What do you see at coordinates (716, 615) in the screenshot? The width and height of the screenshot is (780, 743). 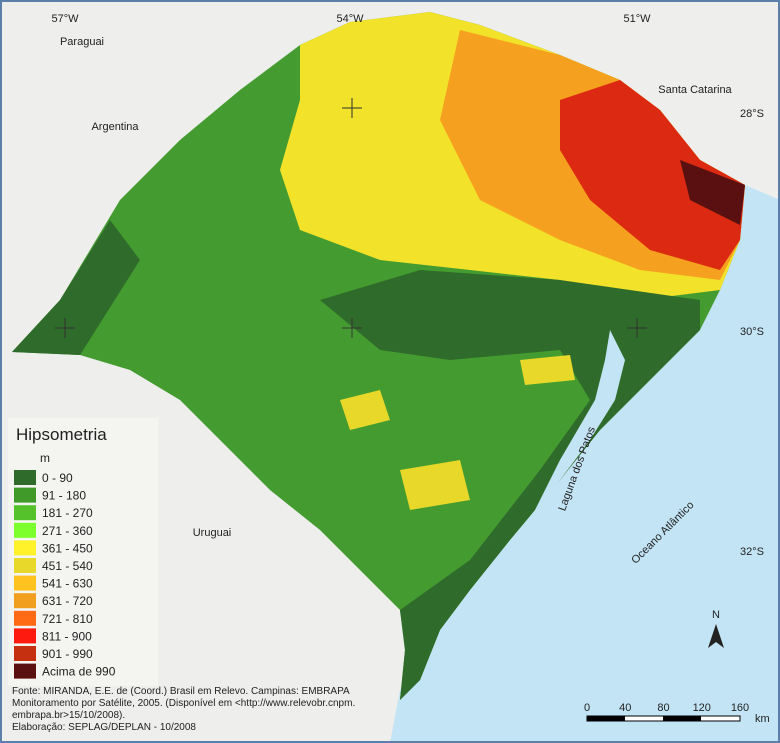 I see `north-label: N` at bounding box center [716, 615].